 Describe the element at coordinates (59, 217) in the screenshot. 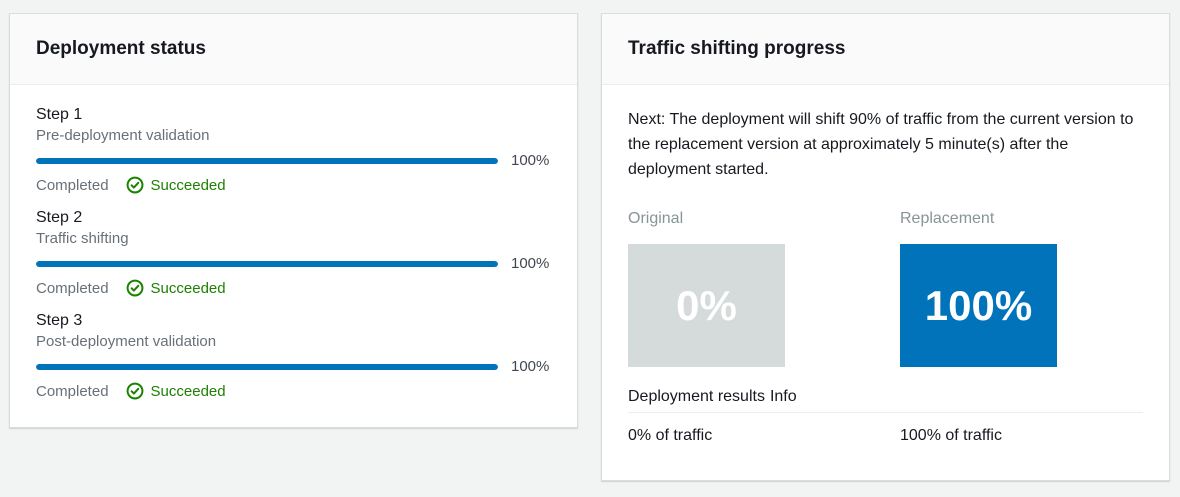

I see `step-name: Step 2` at that location.